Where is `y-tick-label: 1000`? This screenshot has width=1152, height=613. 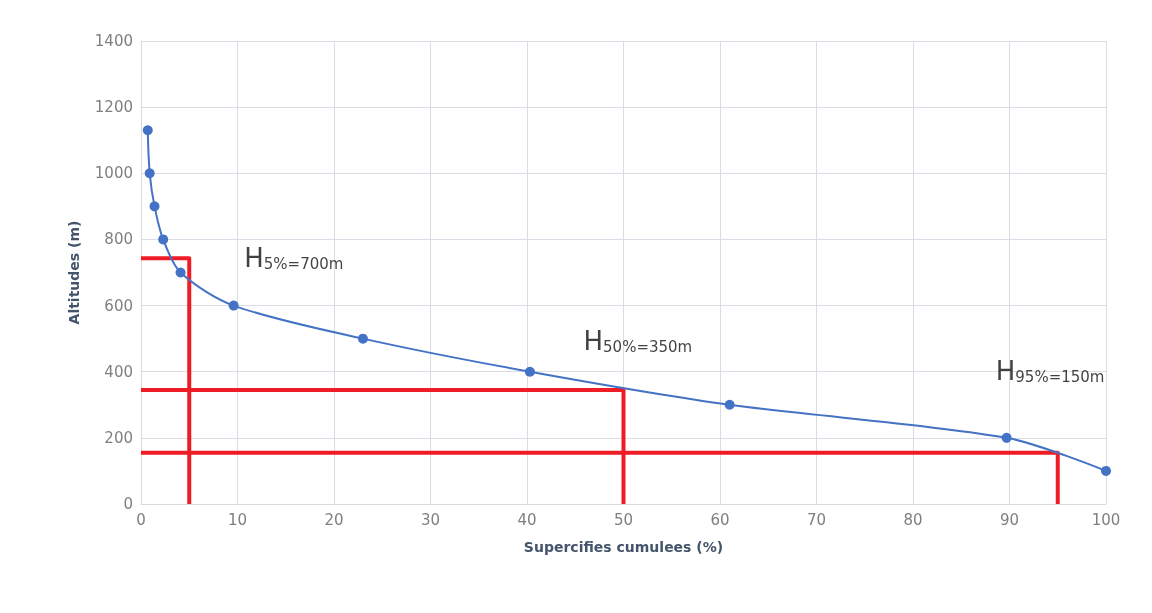
y-tick-label: 1000 is located at coordinates (113, 173).